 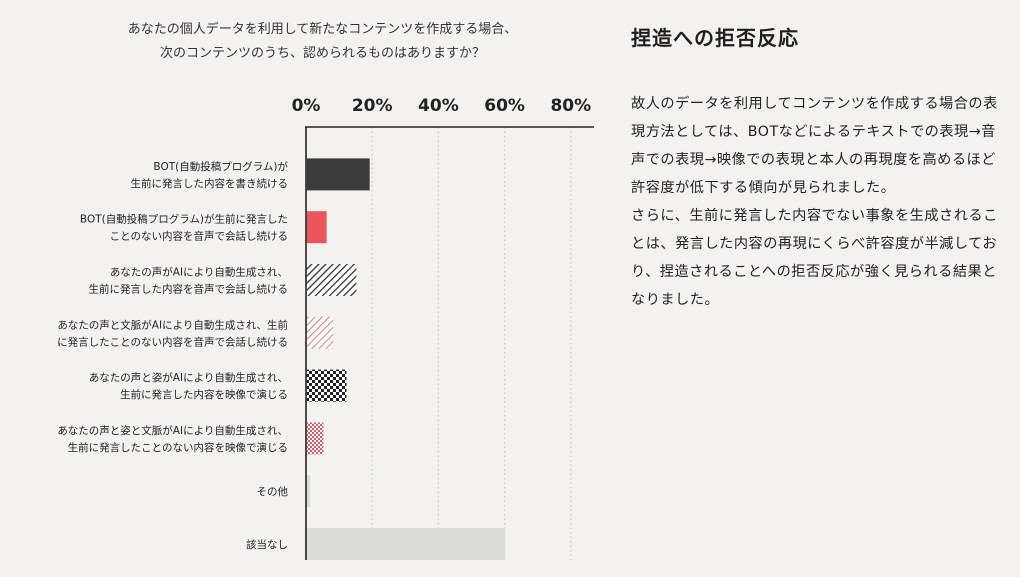 What do you see at coordinates (306, 106) in the screenshot?
I see `x-tick-label: 0%` at bounding box center [306, 106].